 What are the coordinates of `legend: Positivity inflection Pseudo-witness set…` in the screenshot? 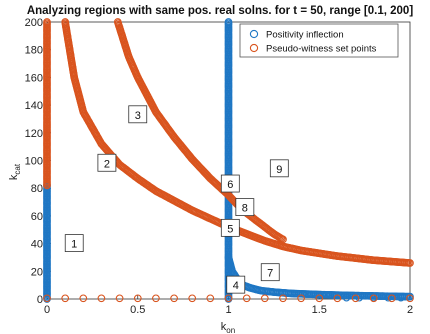 It's located at (319, 40).